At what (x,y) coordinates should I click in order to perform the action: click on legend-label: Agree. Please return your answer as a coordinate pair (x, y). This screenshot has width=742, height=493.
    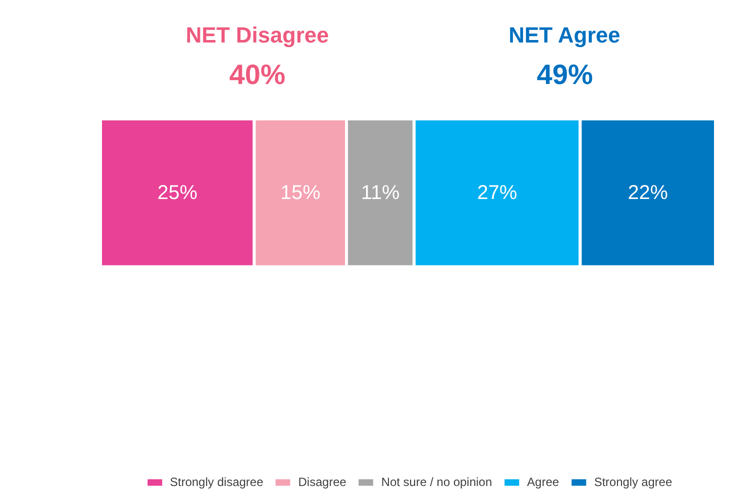
    Looking at the image, I should click on (543, 482).